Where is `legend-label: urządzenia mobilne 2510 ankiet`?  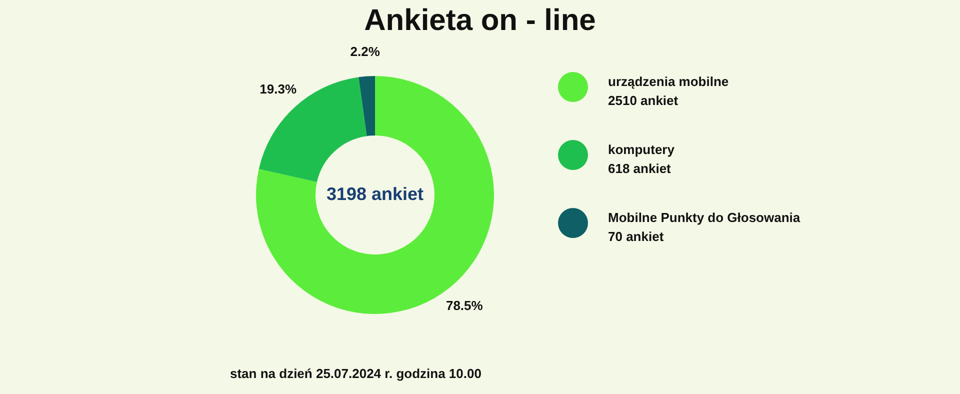
legend-label: urządzenia mobilne 2510 ankiet is located at coordinates (668, 91).